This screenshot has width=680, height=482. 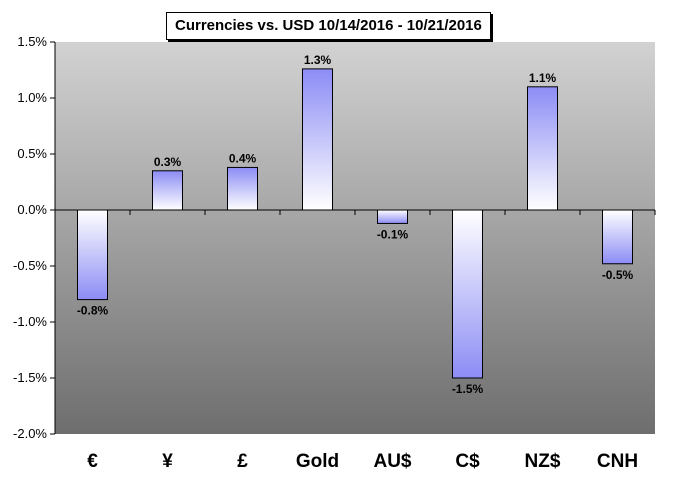 I want to click on category-label: AU$, so click(x=392, y=461).